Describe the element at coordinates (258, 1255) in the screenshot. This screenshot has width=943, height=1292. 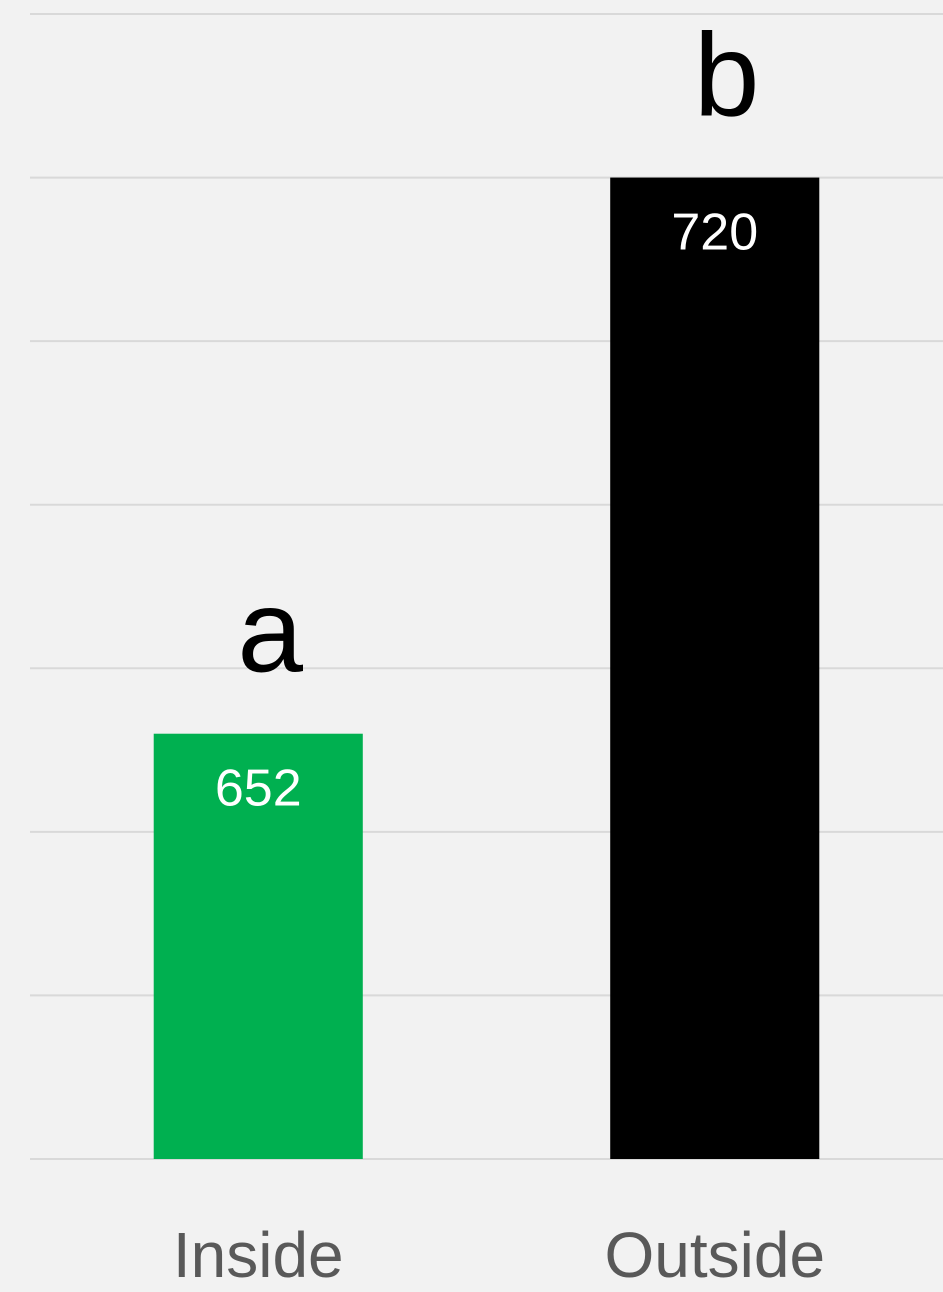
I see `x-tick-label: Inside` at that location.